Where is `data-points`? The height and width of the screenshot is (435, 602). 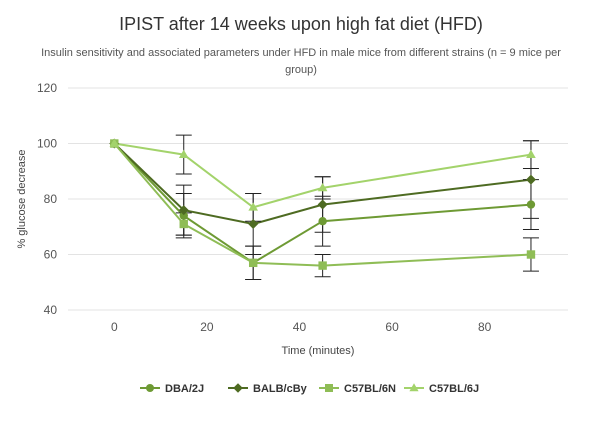
data-points is located at coordinates (322, 174).